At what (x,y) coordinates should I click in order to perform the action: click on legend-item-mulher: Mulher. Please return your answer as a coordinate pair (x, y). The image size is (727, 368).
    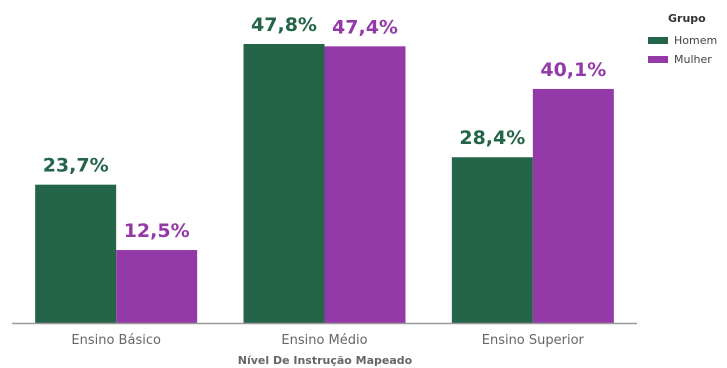
    Looking at the image, I should click on (682, 59).